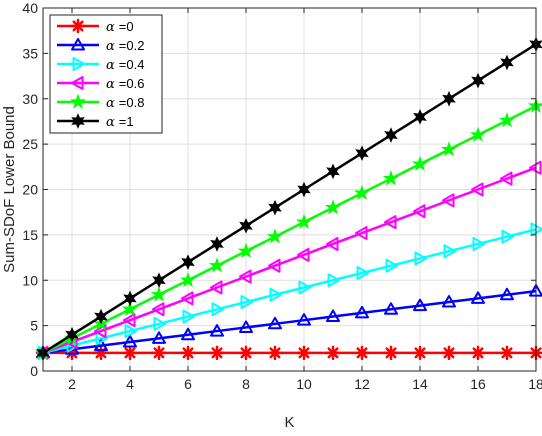  Describe the element at coordinates (478, 384) in the screenshot. I see `x-tick-label: 16` at that location.